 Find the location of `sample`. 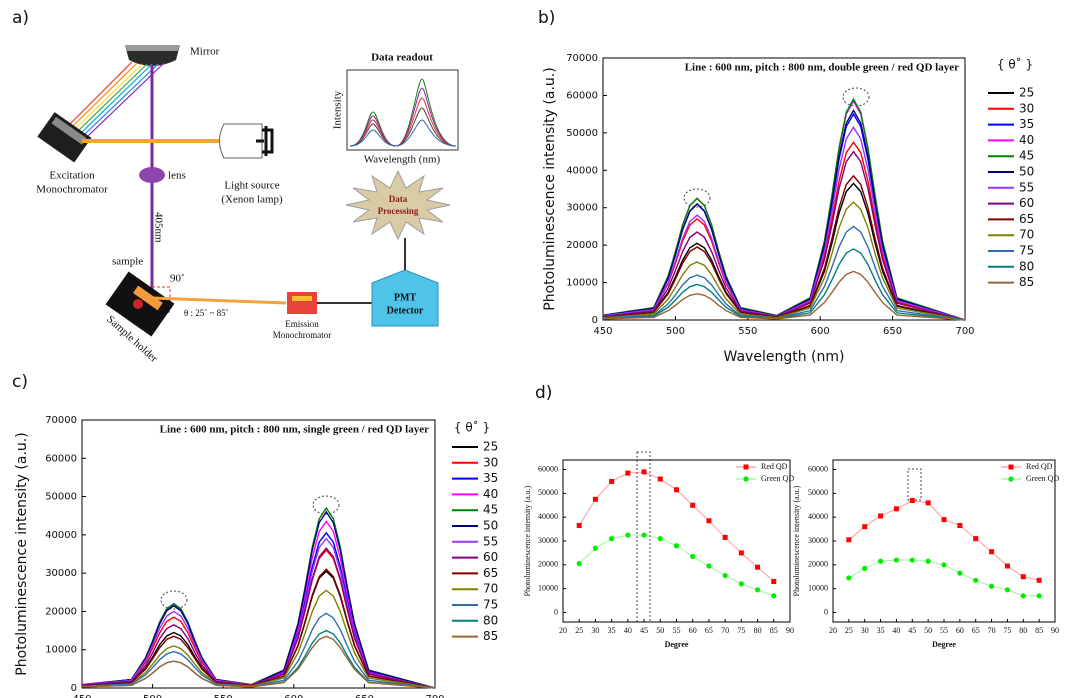

sample is located at coordinates (148, 298).